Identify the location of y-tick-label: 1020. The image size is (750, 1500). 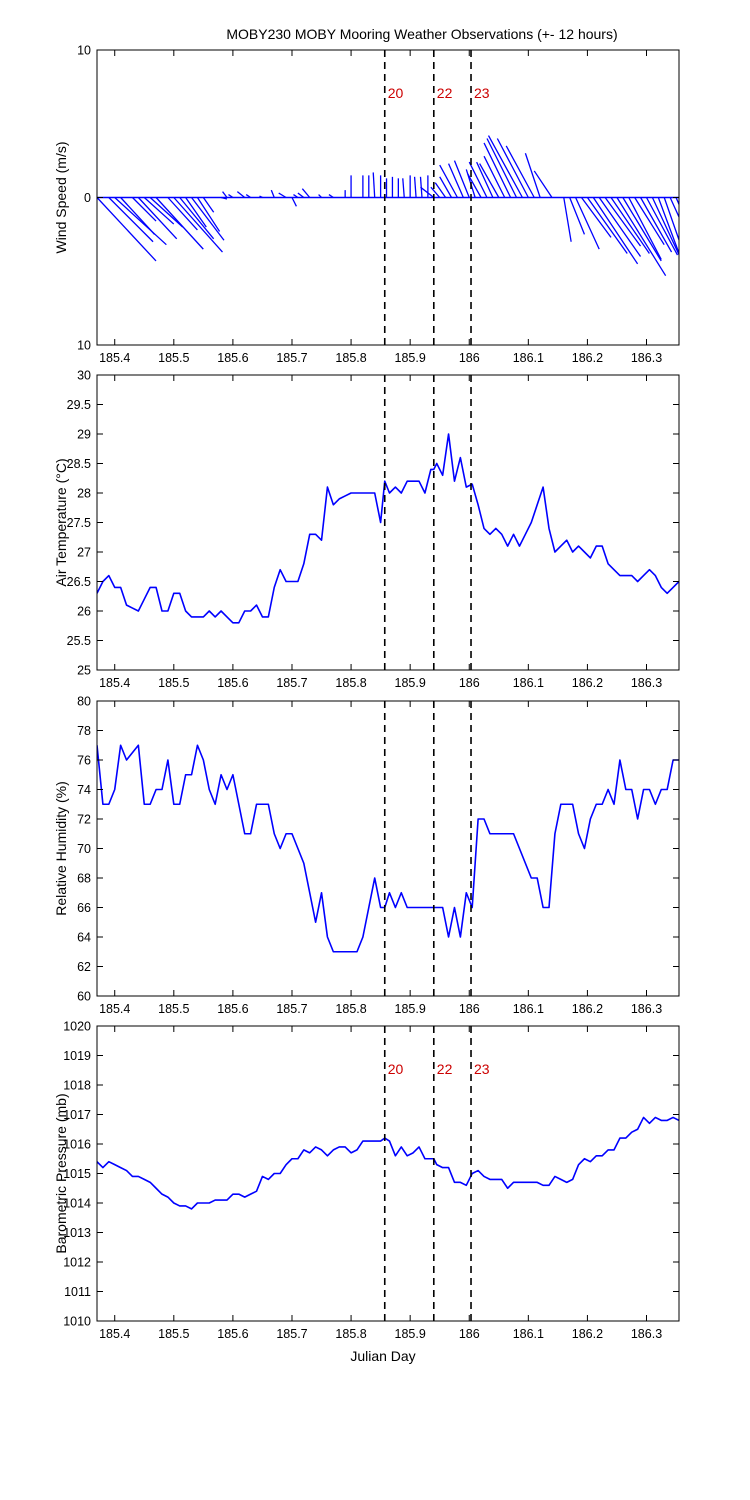
(77, 1027).